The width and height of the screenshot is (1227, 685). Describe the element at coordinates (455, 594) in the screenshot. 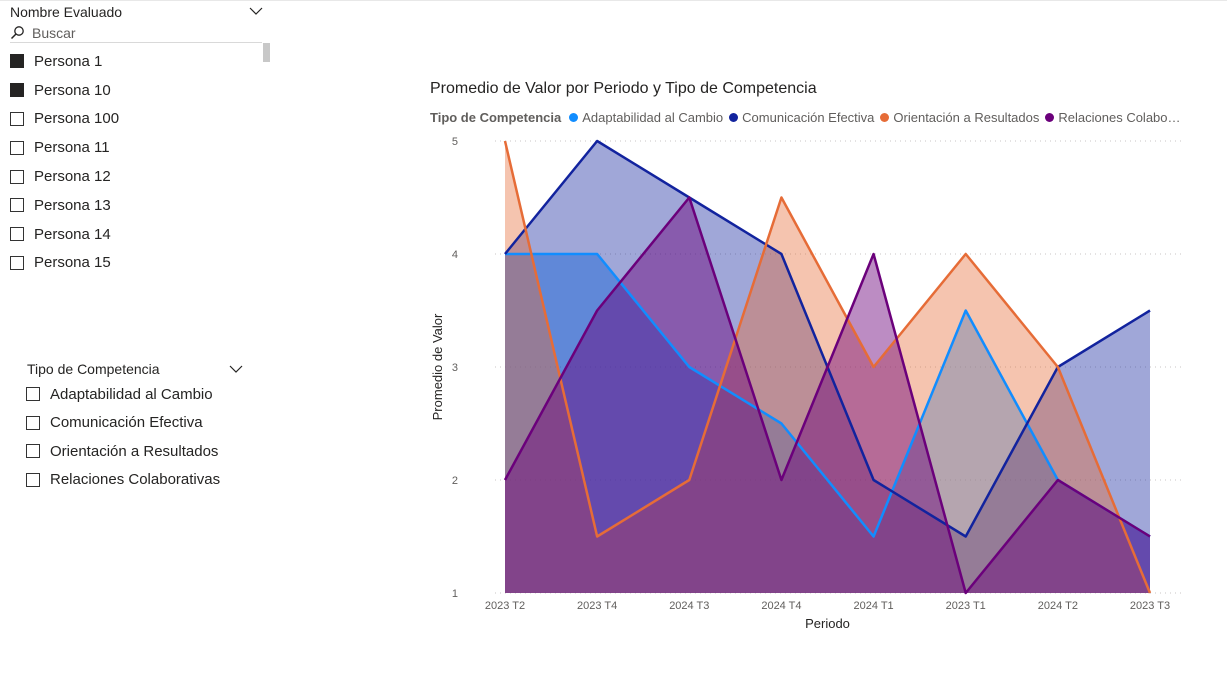

I see `y-tick-label: 1` at that location.